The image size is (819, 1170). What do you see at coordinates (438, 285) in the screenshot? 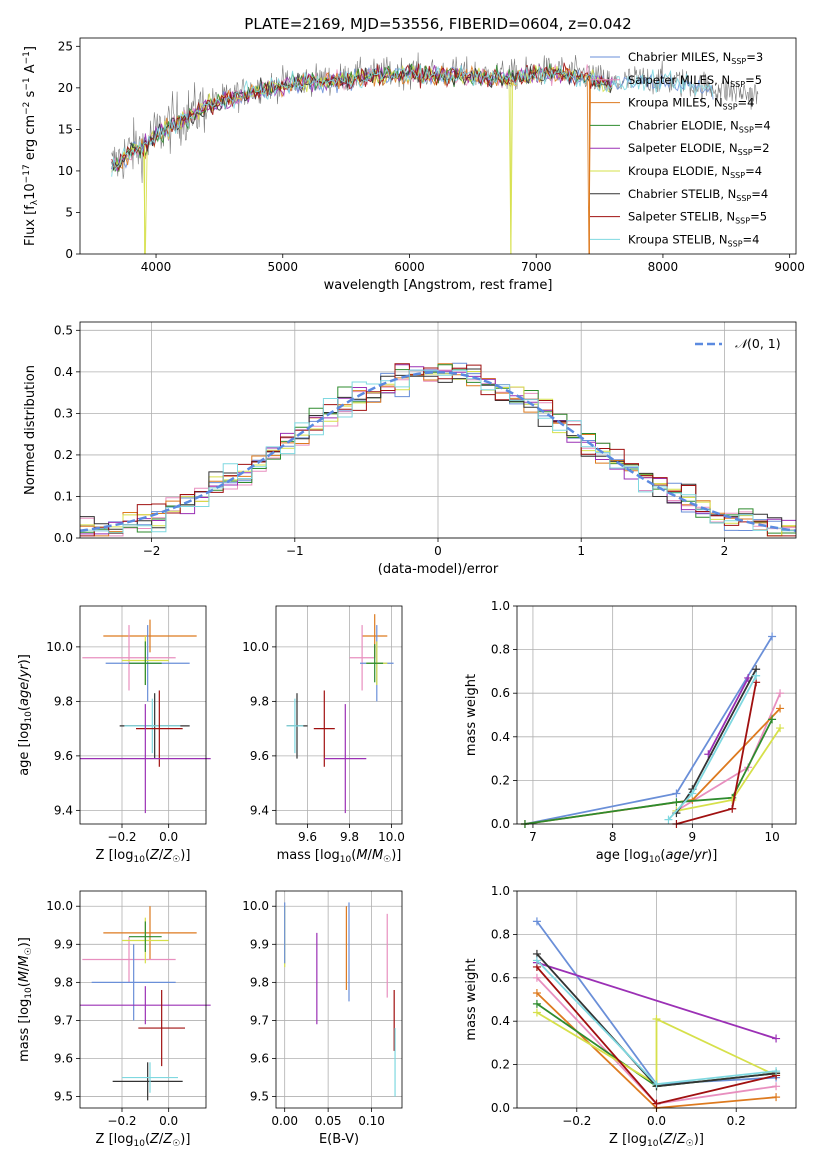
I see `x-axis-label: wavelength [Angstrom, rest frame]` at bounding box center [438, 285].